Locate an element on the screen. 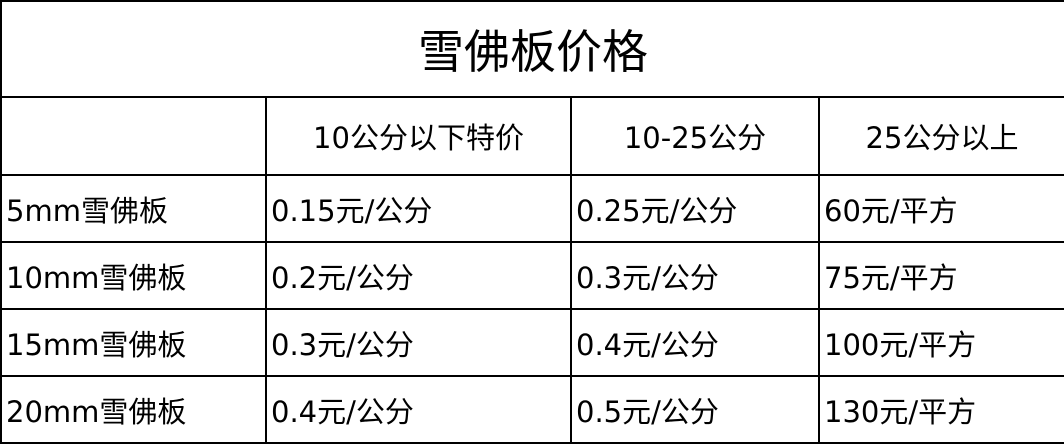 The image size is (1064, 444). table-cell: 60元/平方 is located at coordinates (941, 208).